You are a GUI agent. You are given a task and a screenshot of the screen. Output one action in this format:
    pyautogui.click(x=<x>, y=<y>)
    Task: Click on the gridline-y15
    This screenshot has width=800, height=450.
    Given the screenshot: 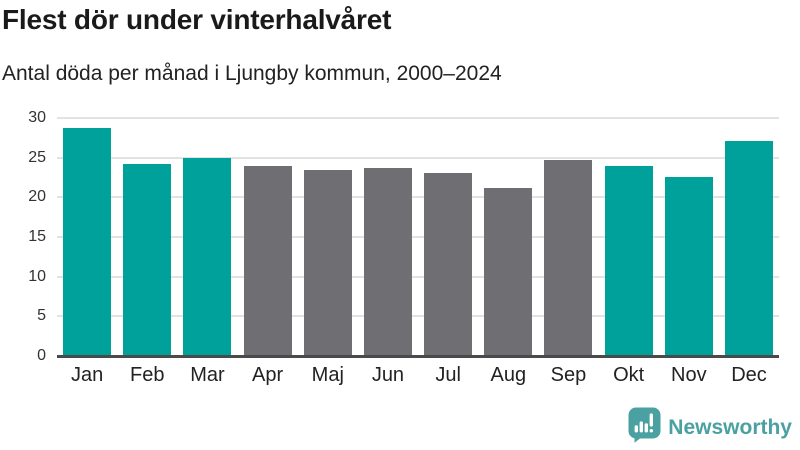 What is the action you would take?
    pyautogui.click(x=418, y=237)
    